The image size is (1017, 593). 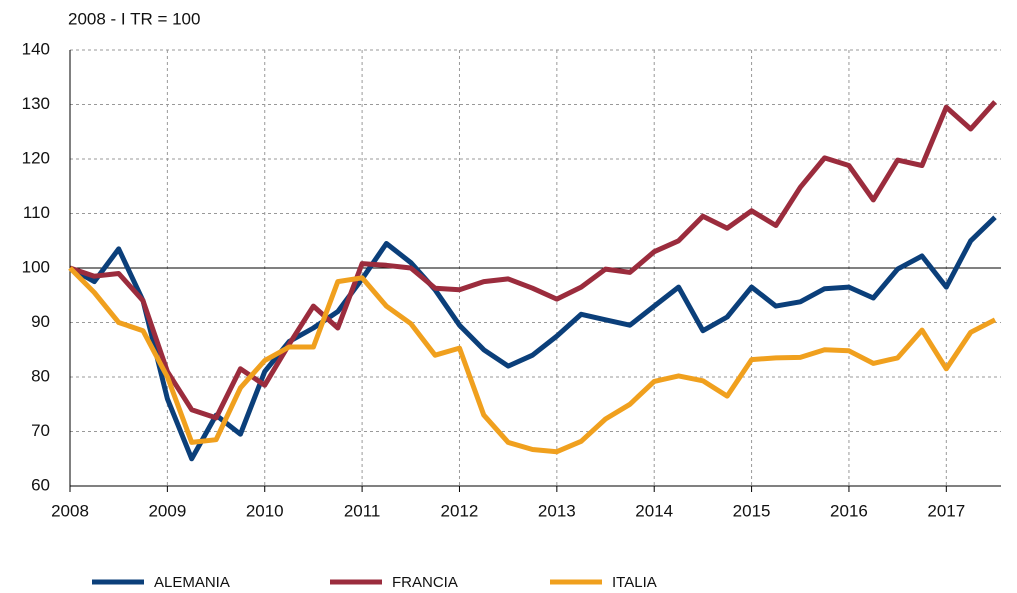 What do you see at coordinates (134, 18) in the screenshot?
I see `y-axis-label: 2008 - I TR = 100` at bounding box center [134, 18].